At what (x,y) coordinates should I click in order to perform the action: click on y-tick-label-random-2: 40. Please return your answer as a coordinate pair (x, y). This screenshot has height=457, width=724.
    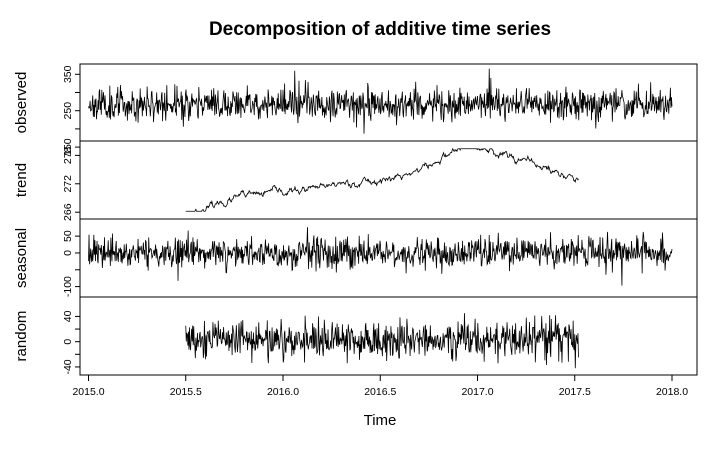
    Looking at the image, I should click on (68, 316).